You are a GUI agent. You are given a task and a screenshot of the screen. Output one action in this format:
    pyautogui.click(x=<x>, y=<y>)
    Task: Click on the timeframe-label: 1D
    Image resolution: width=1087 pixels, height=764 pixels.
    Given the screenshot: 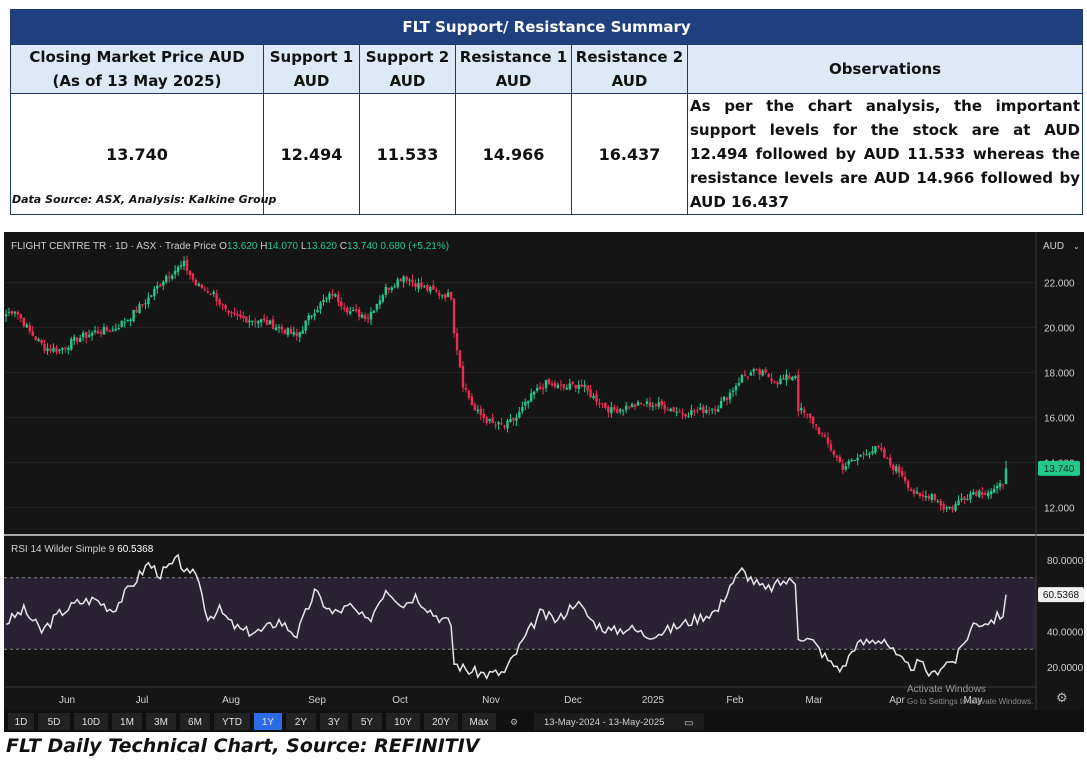 What is the action you would take?
    pyautogui.click(x=21, y=722)
    